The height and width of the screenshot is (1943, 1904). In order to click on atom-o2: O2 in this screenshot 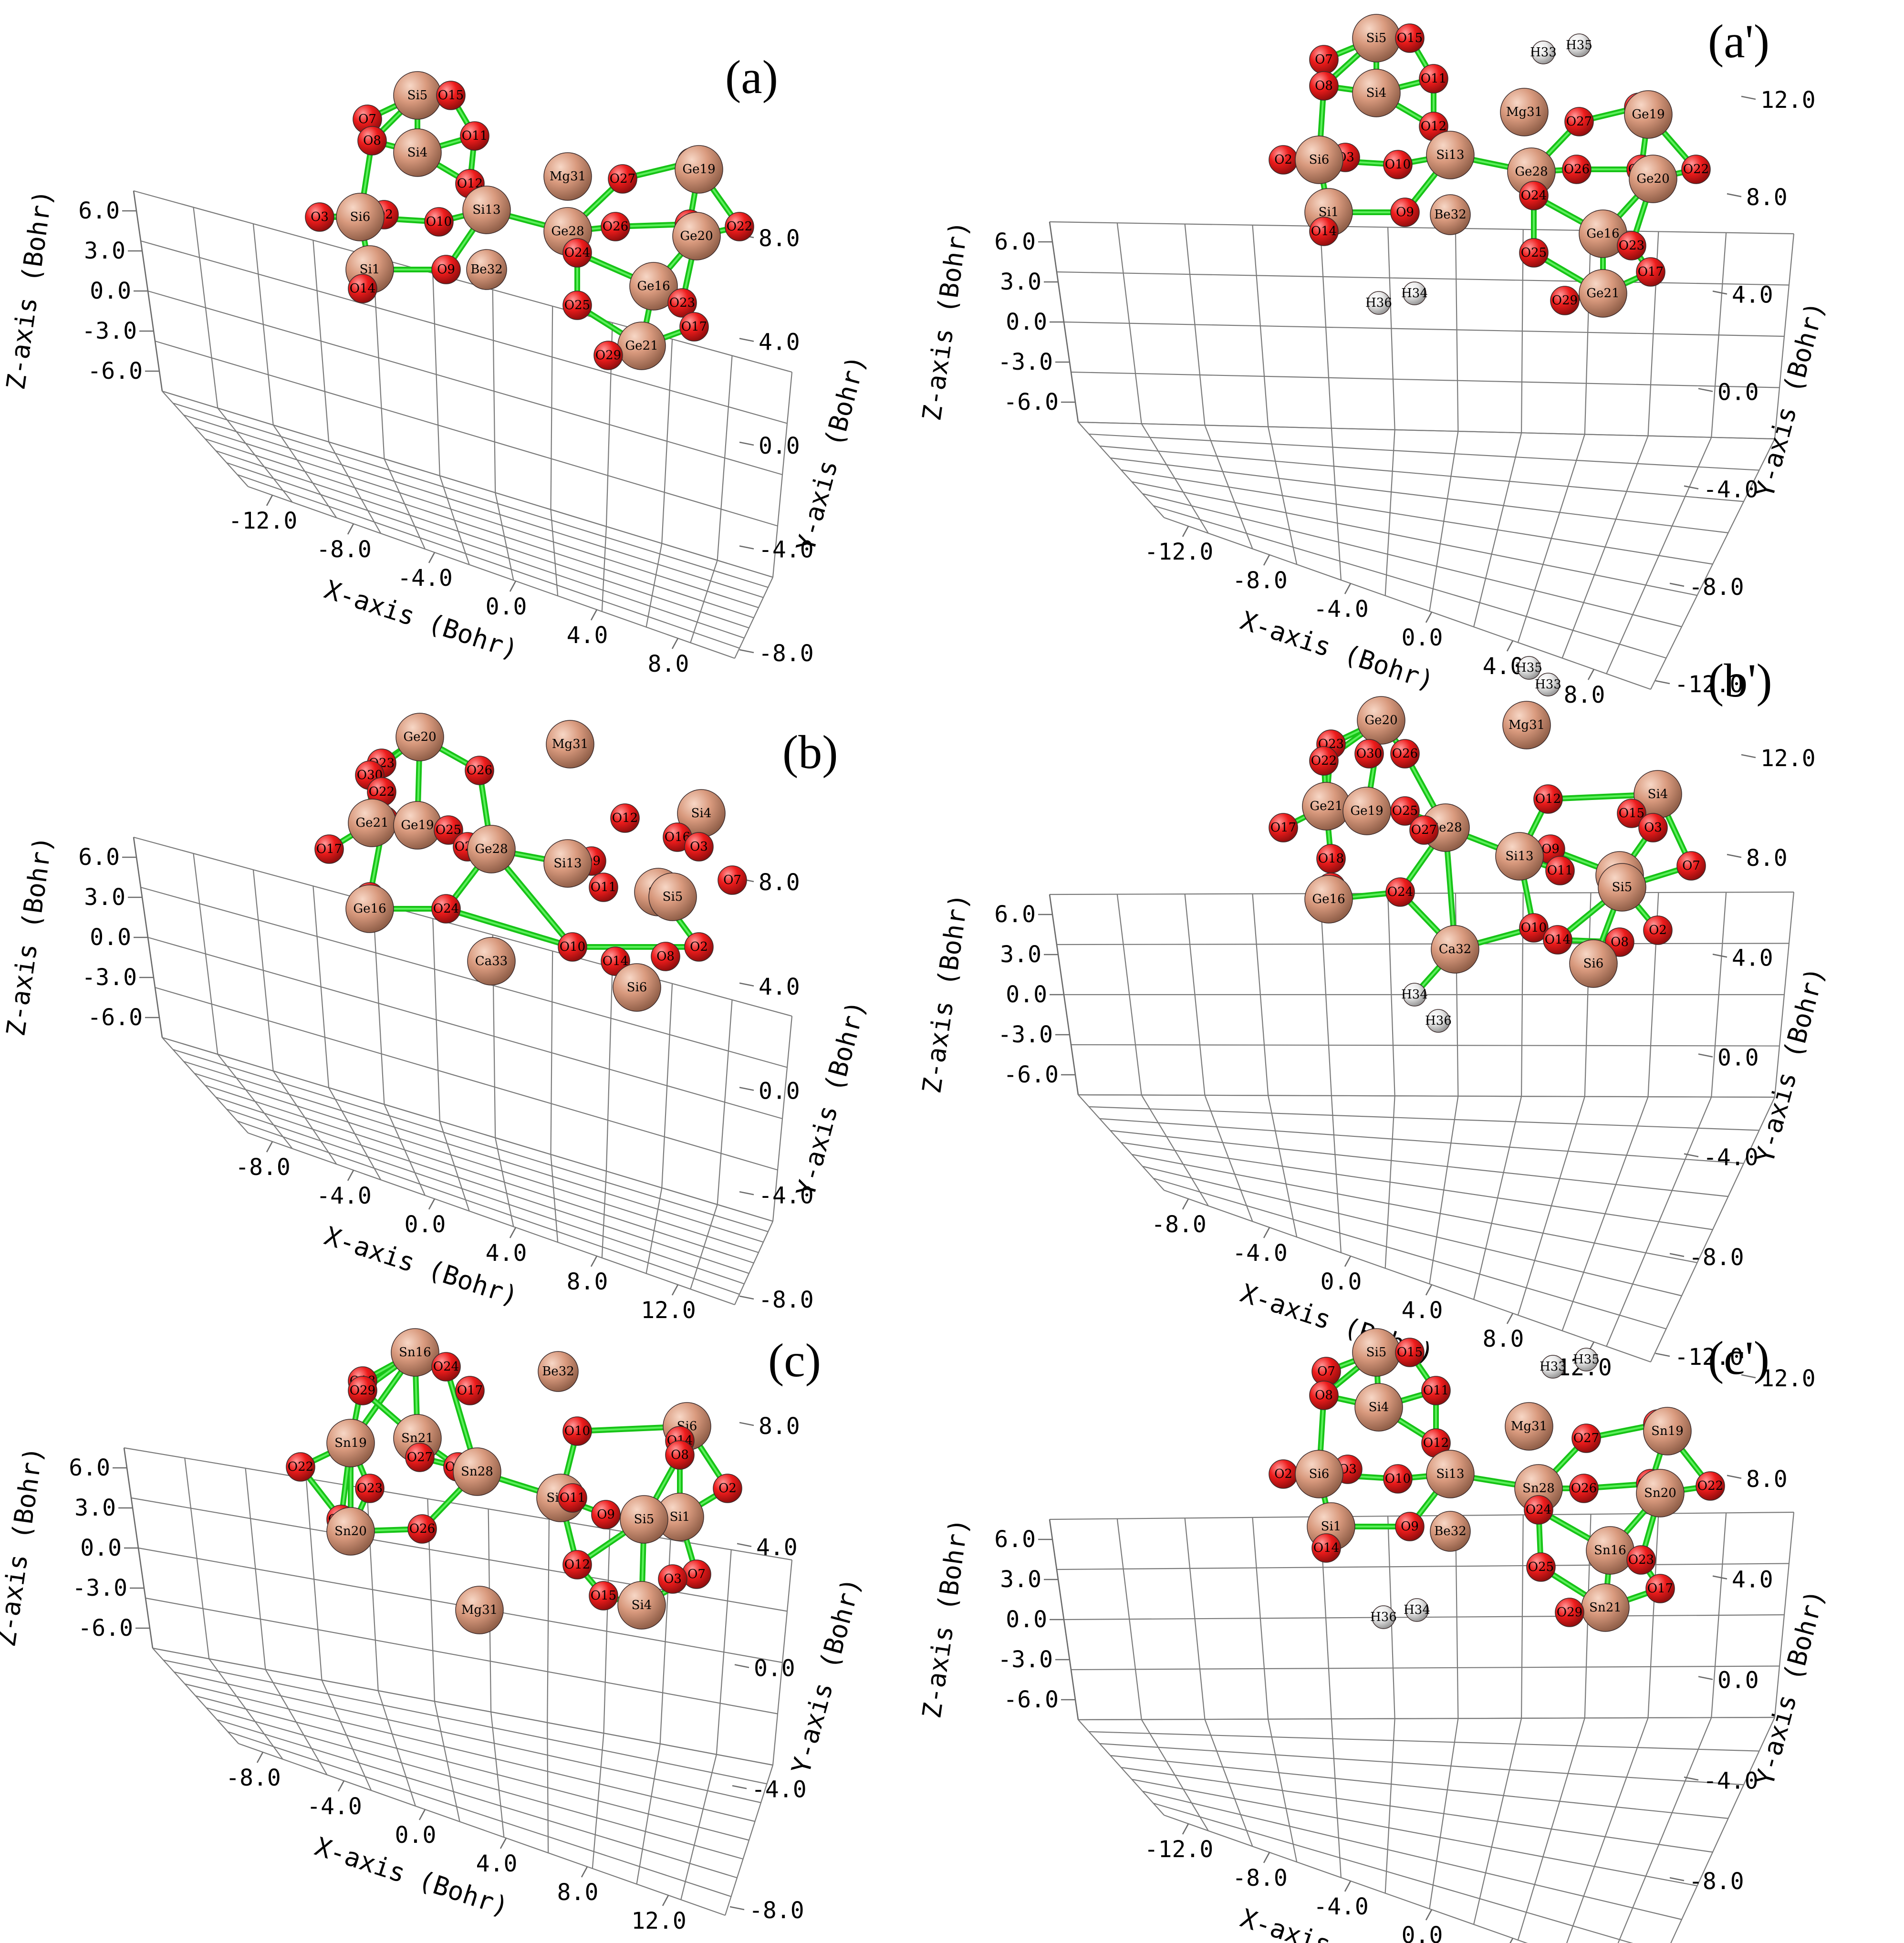, I will do `click(699, 947)`.